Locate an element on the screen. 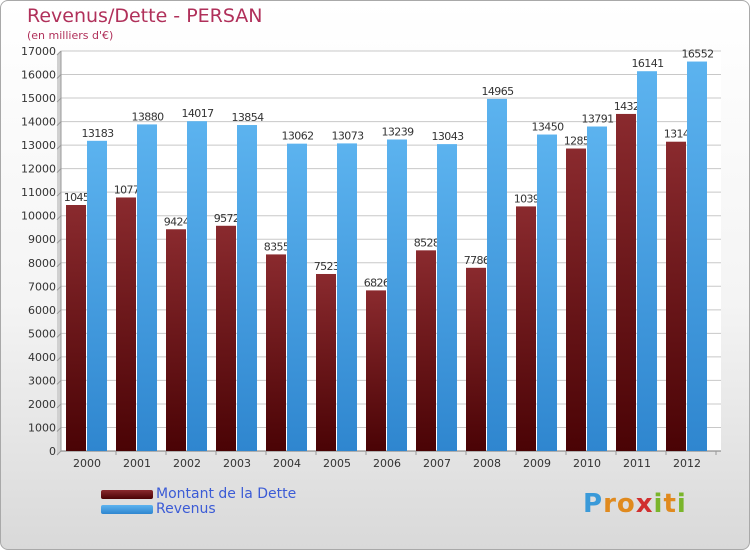  data-label-debt: 6826 is located at coordinates (377, 282).